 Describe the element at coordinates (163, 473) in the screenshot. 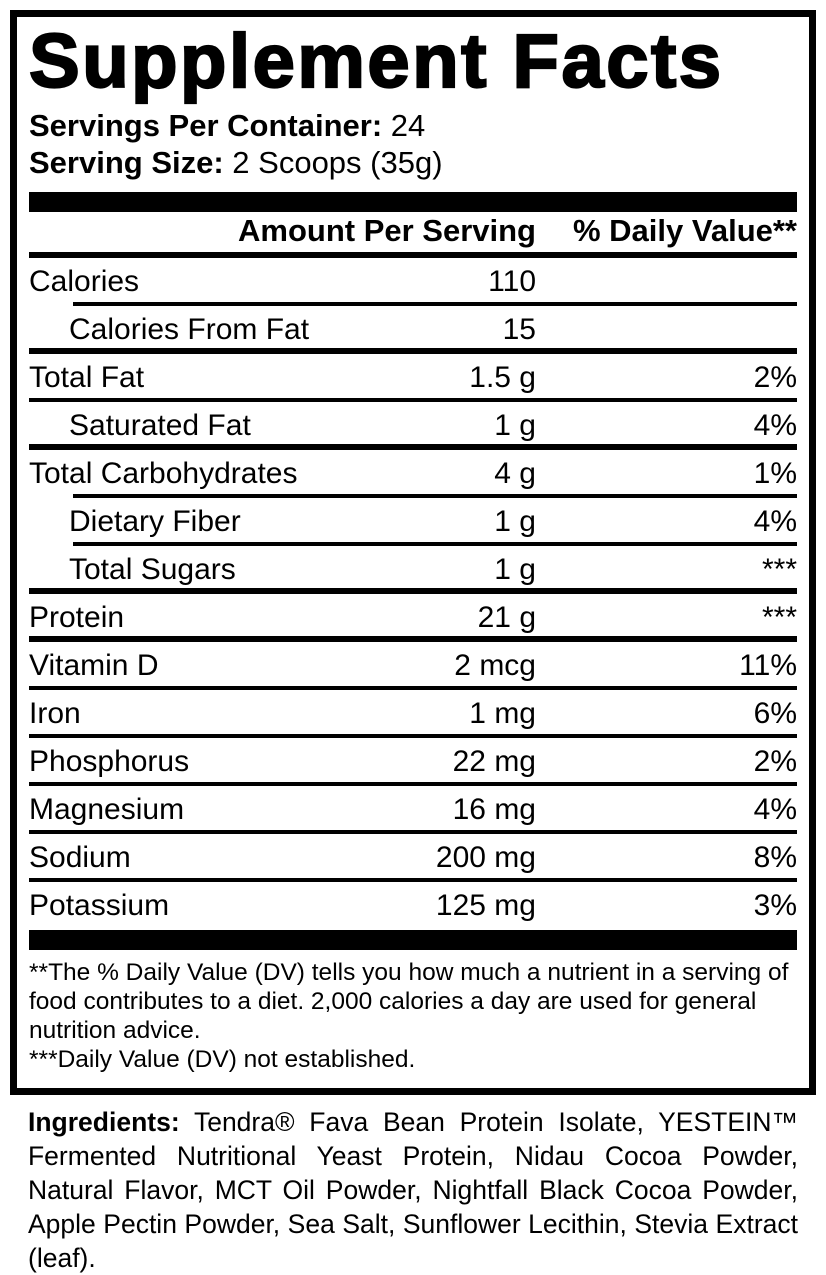

I see `nutrient-name: Total Carbohydrates` at that location.